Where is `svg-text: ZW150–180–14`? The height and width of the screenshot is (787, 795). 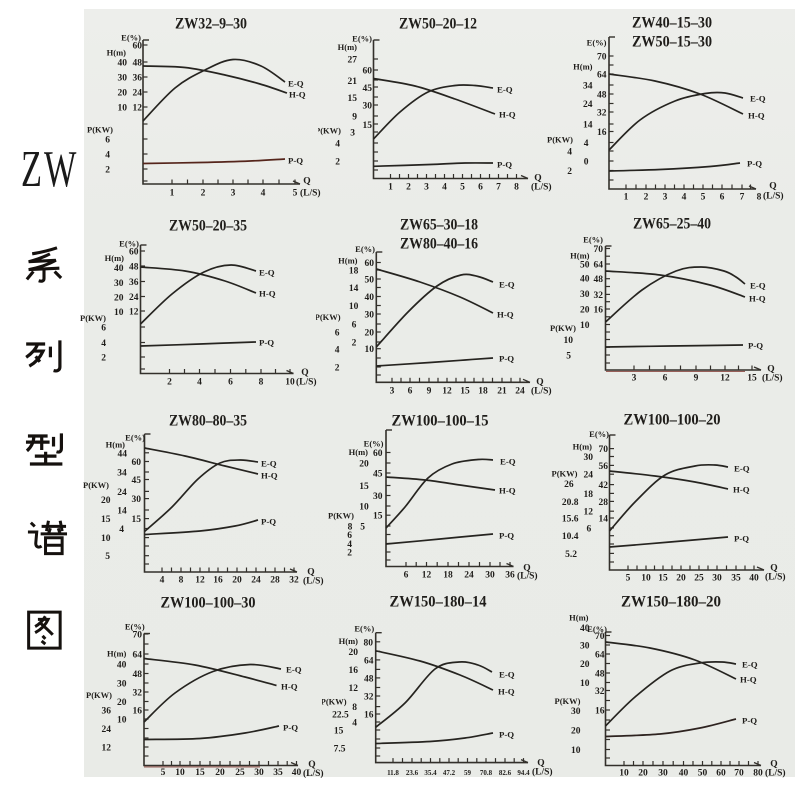 svg-text: ZW150–180–14 is located at coordinates (438, 602).